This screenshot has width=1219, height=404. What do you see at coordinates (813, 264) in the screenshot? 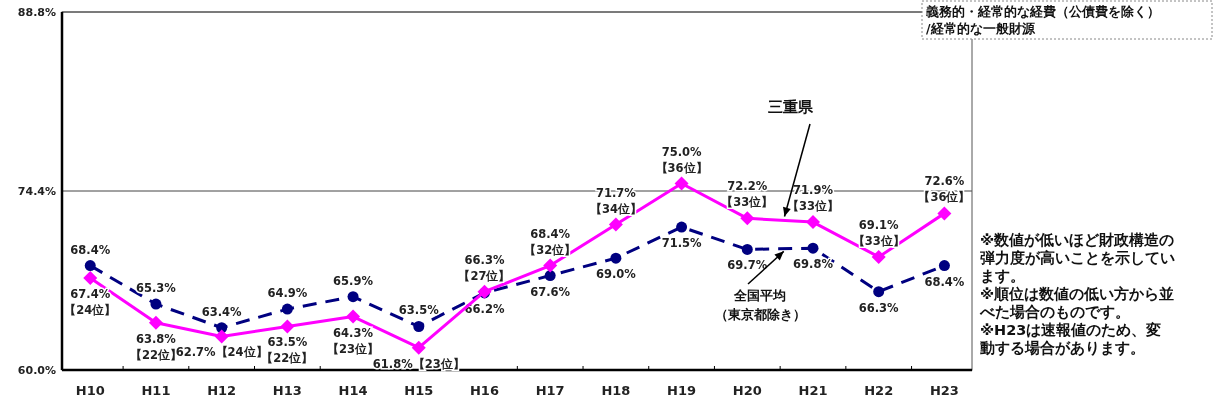
I see `data-label: 69.8%` at bounding box center [813, 264].